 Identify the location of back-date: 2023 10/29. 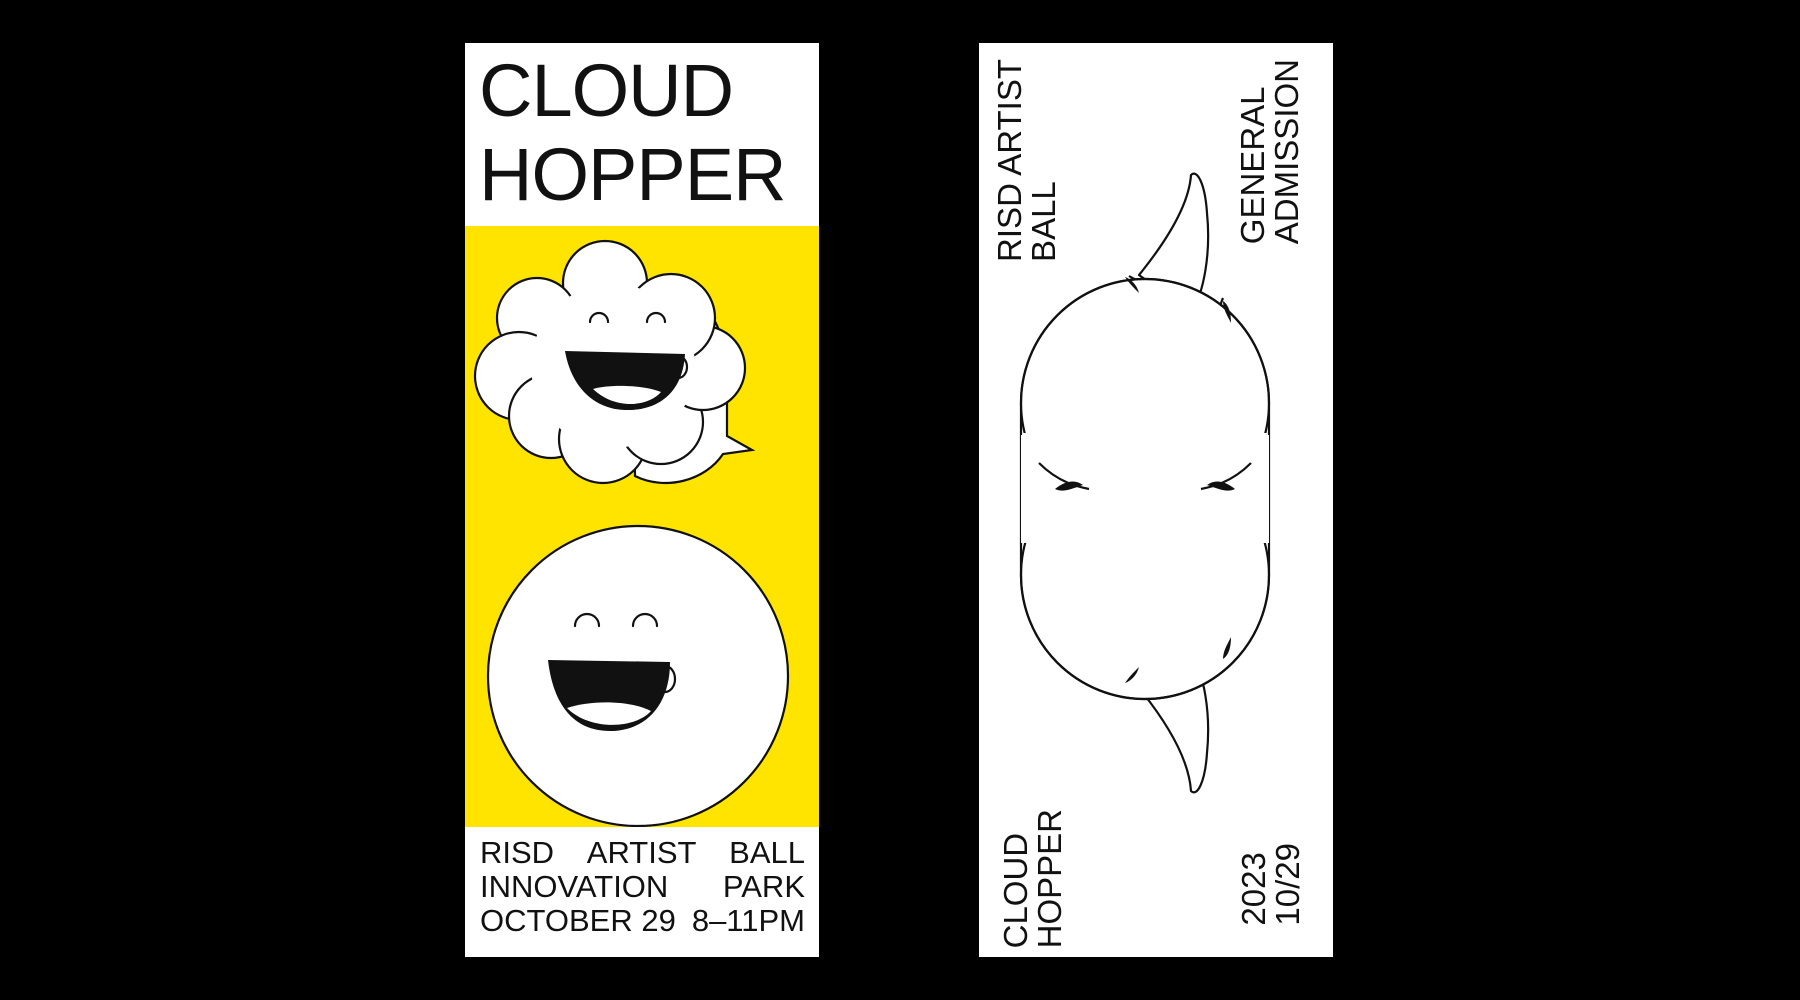
(1270, 884).